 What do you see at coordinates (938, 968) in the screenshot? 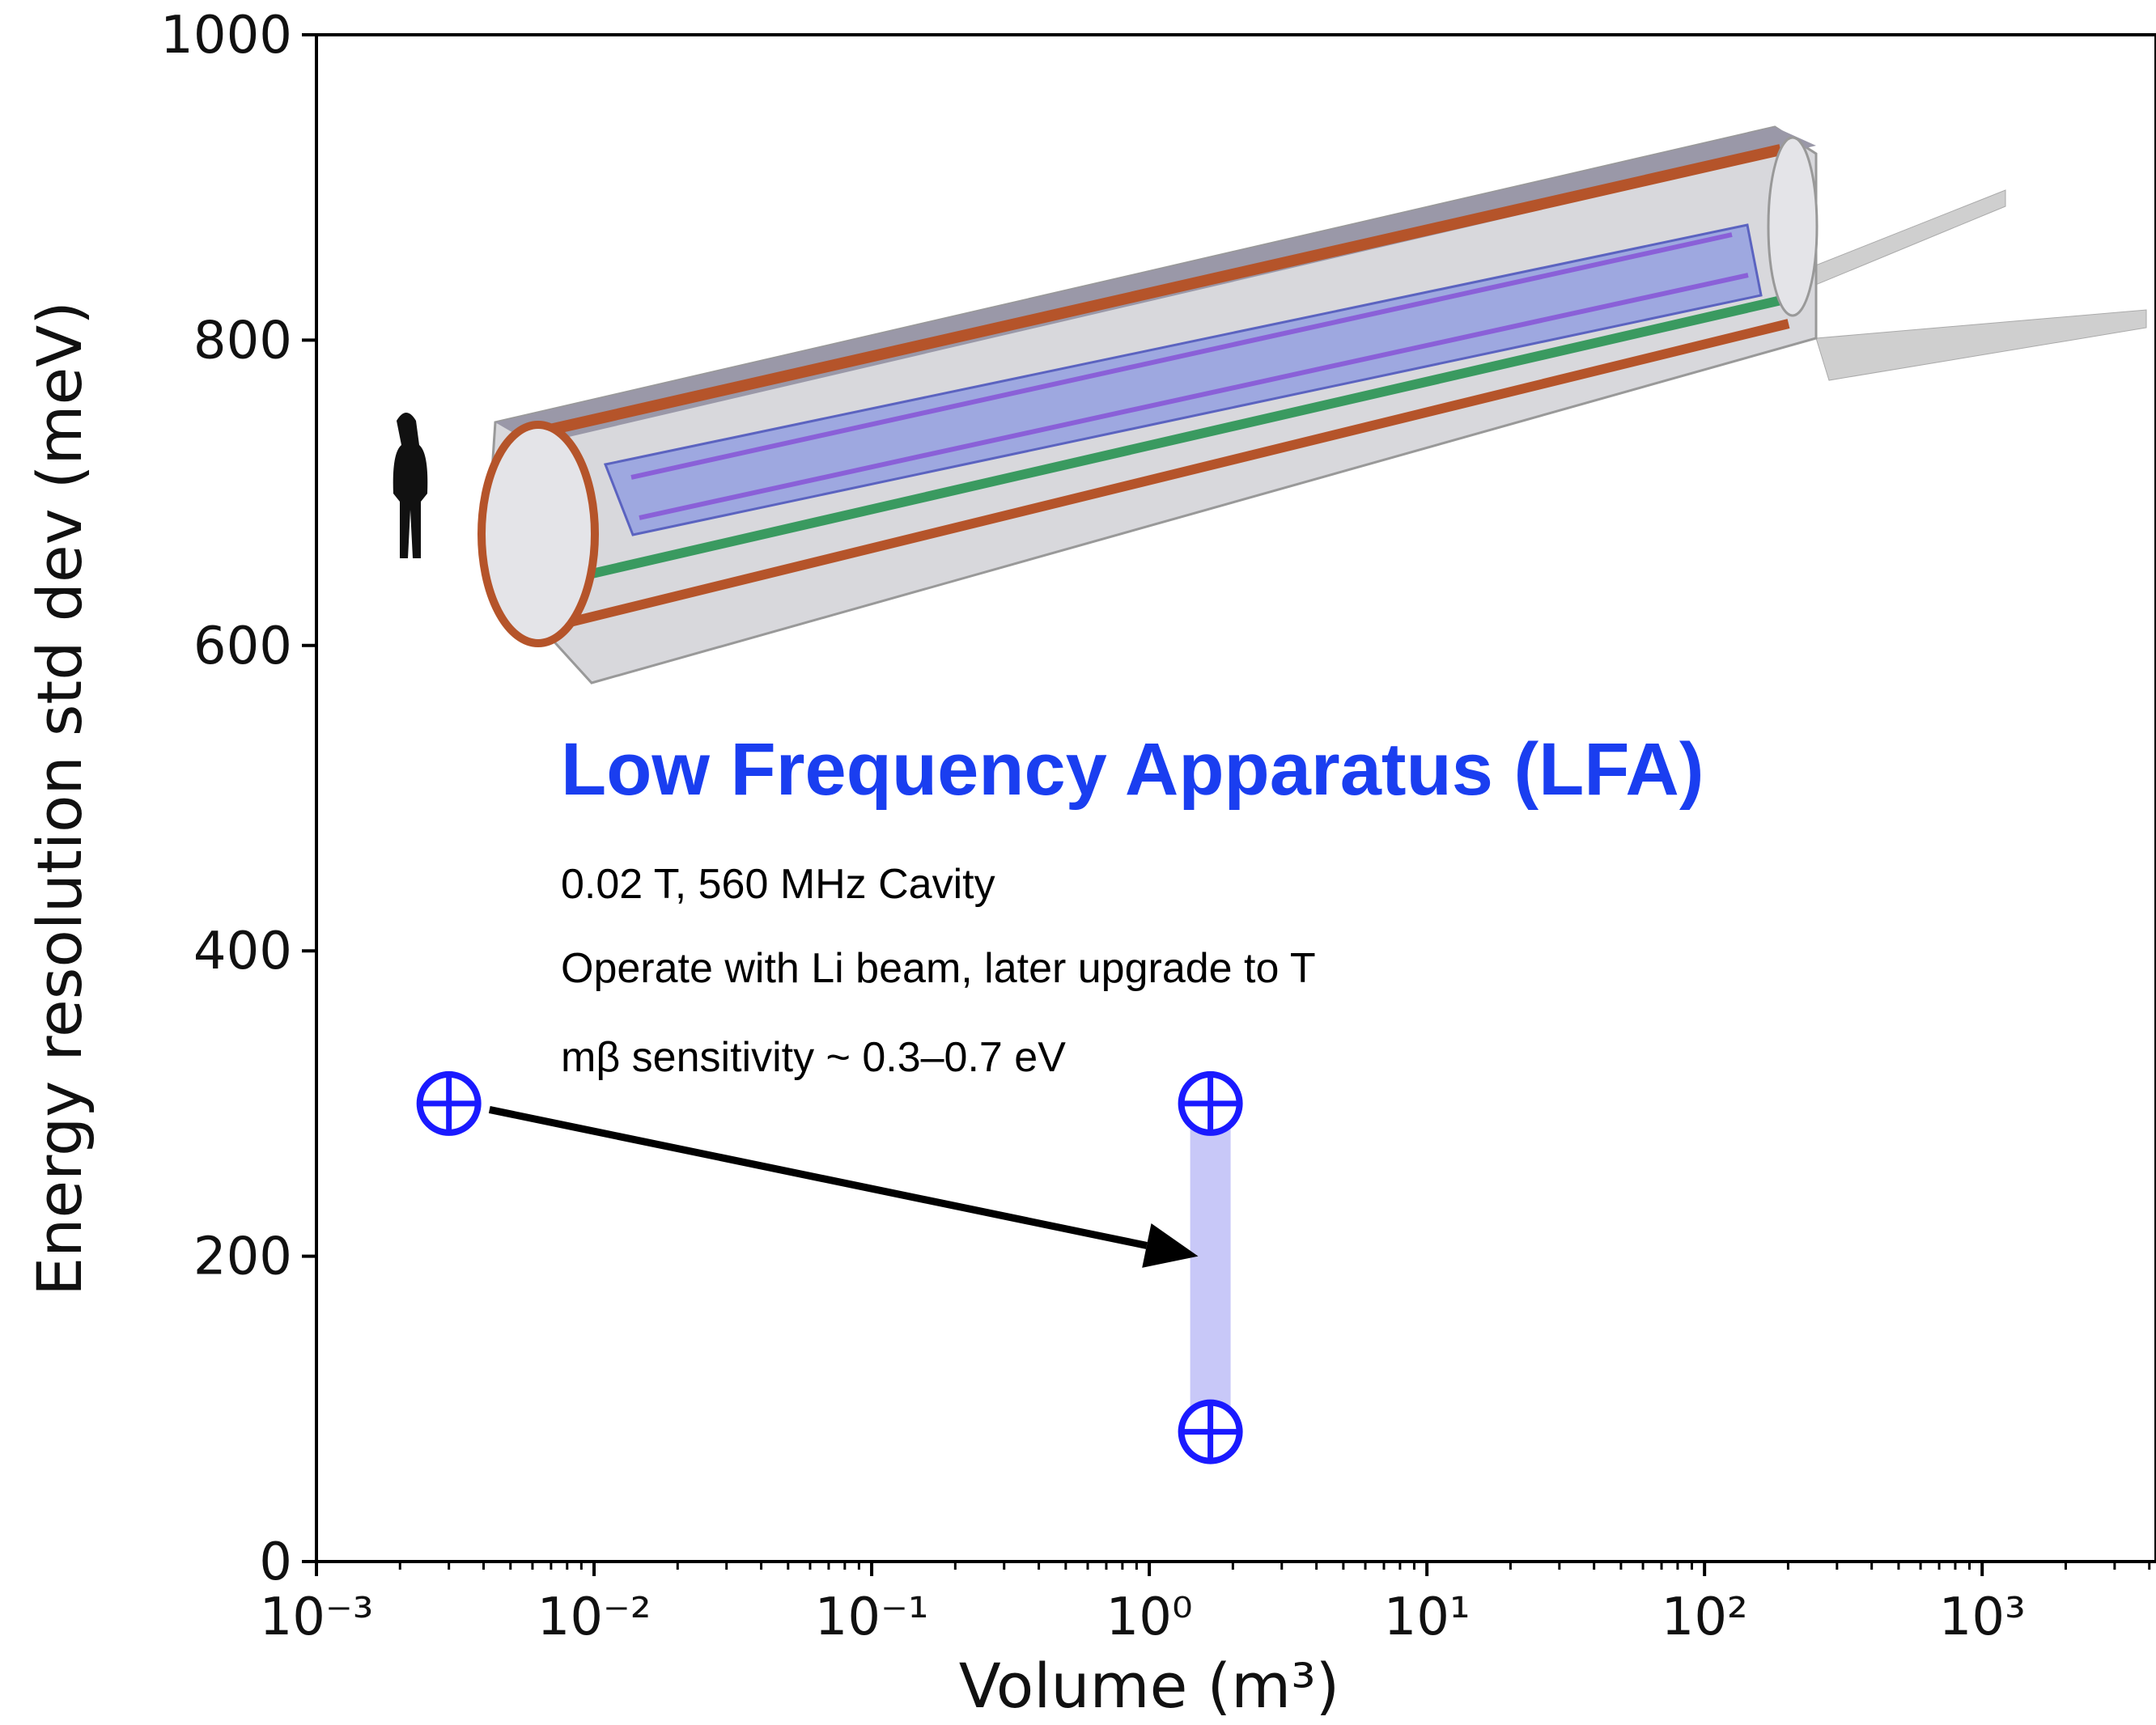
I see `annotation-line: Operate with Li beam, later upgrade to T` at bounding box center [938, 968].